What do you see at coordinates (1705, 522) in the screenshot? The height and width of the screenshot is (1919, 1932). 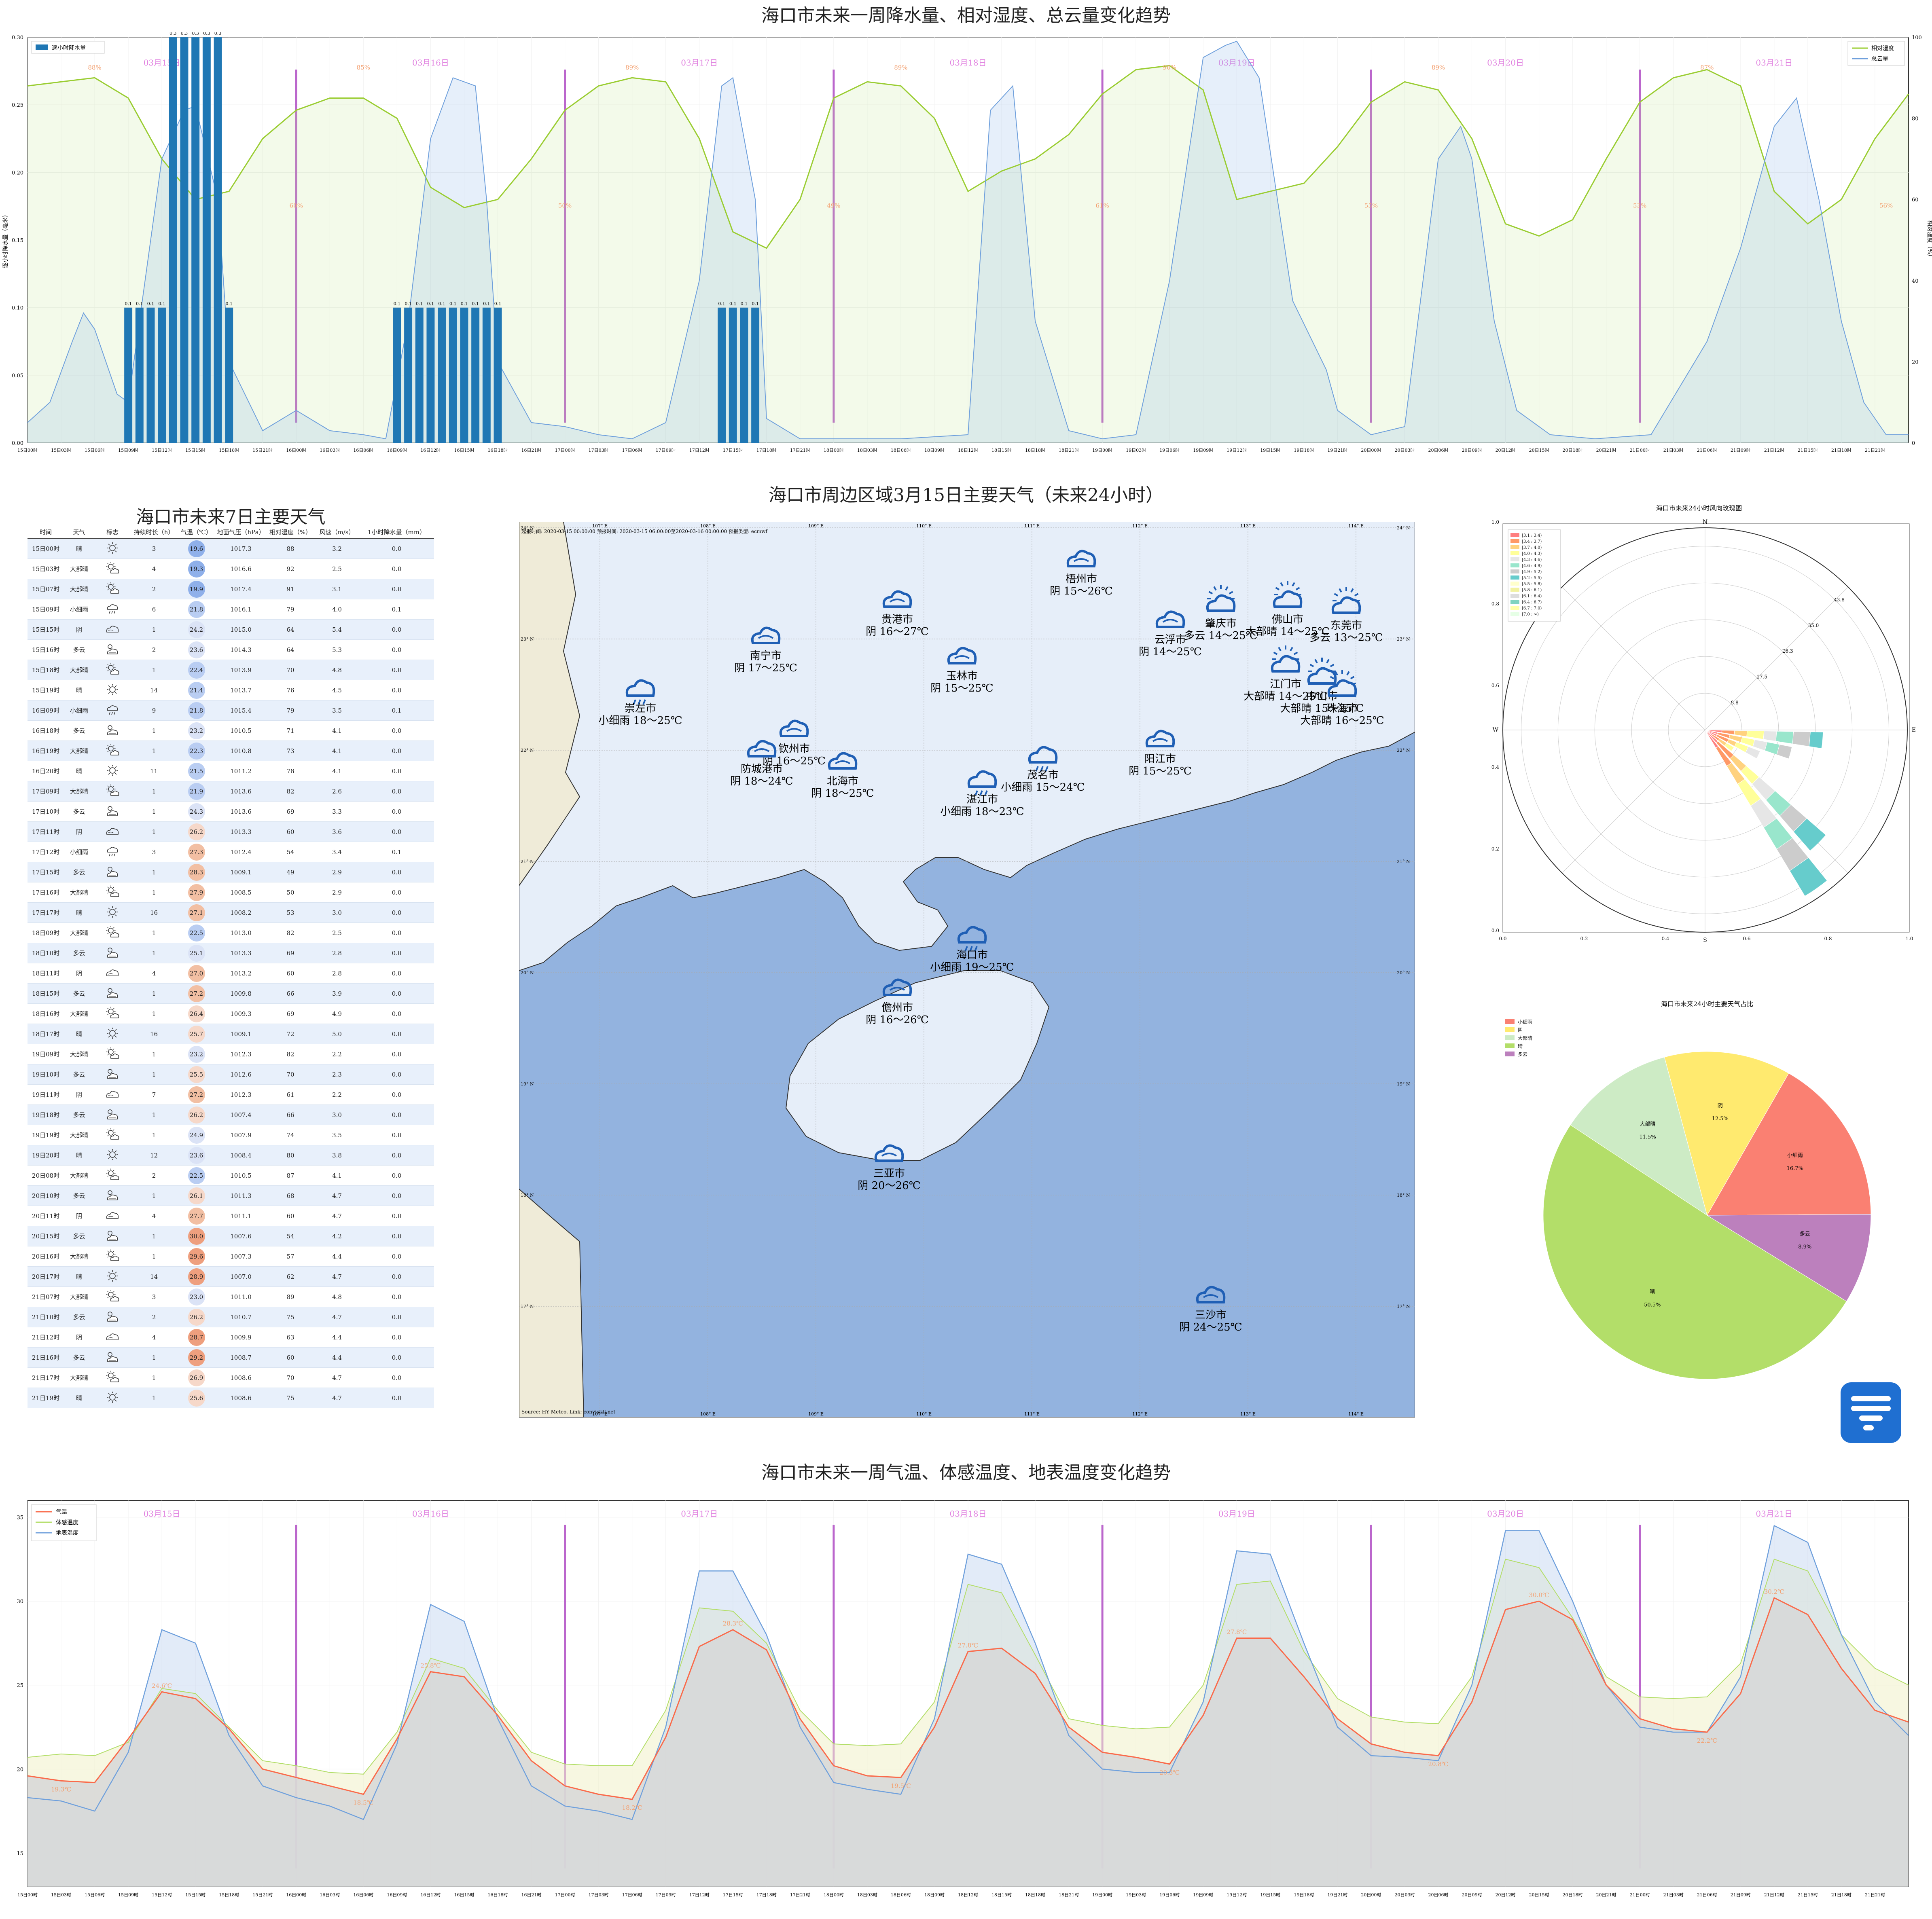 I see `rose-direction-label: N` at bounding box center [1705, 522].